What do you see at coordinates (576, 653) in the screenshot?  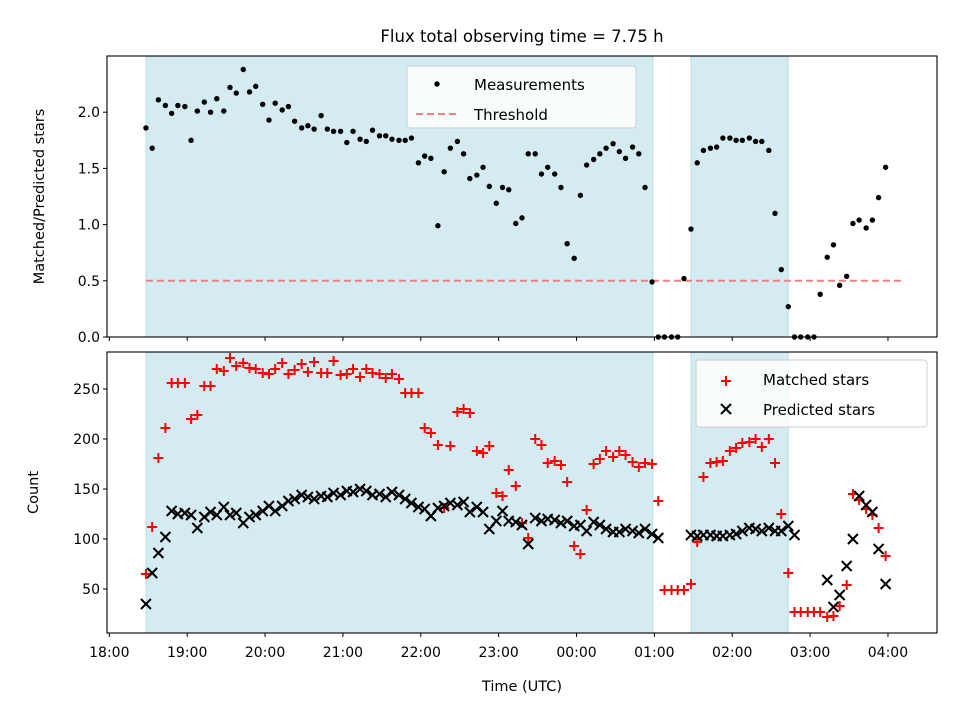 I see `x-tick-label: 00:00` at bounding box center [576, 653].